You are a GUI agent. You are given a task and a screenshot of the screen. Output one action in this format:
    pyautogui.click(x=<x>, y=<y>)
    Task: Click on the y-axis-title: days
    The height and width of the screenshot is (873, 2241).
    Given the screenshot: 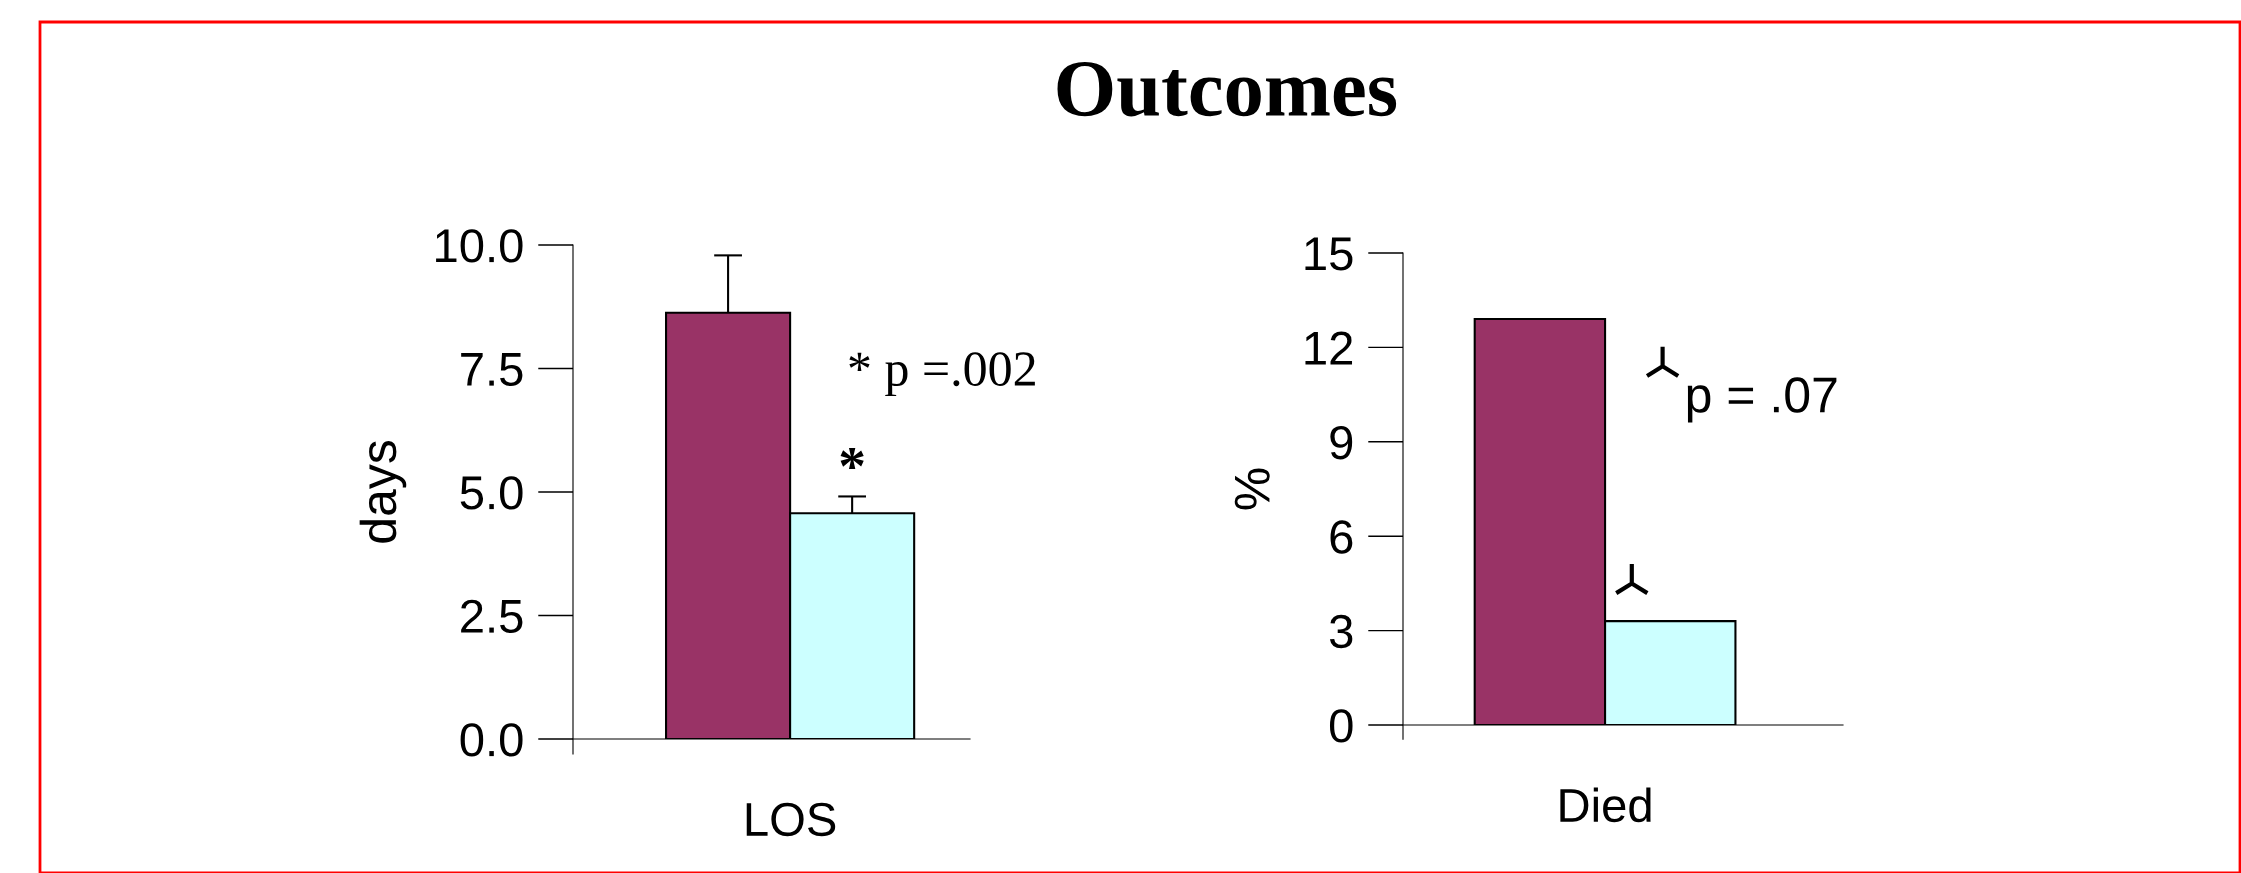 What is the action you would take?
    pyautogui.click(x=383, y=491)
    